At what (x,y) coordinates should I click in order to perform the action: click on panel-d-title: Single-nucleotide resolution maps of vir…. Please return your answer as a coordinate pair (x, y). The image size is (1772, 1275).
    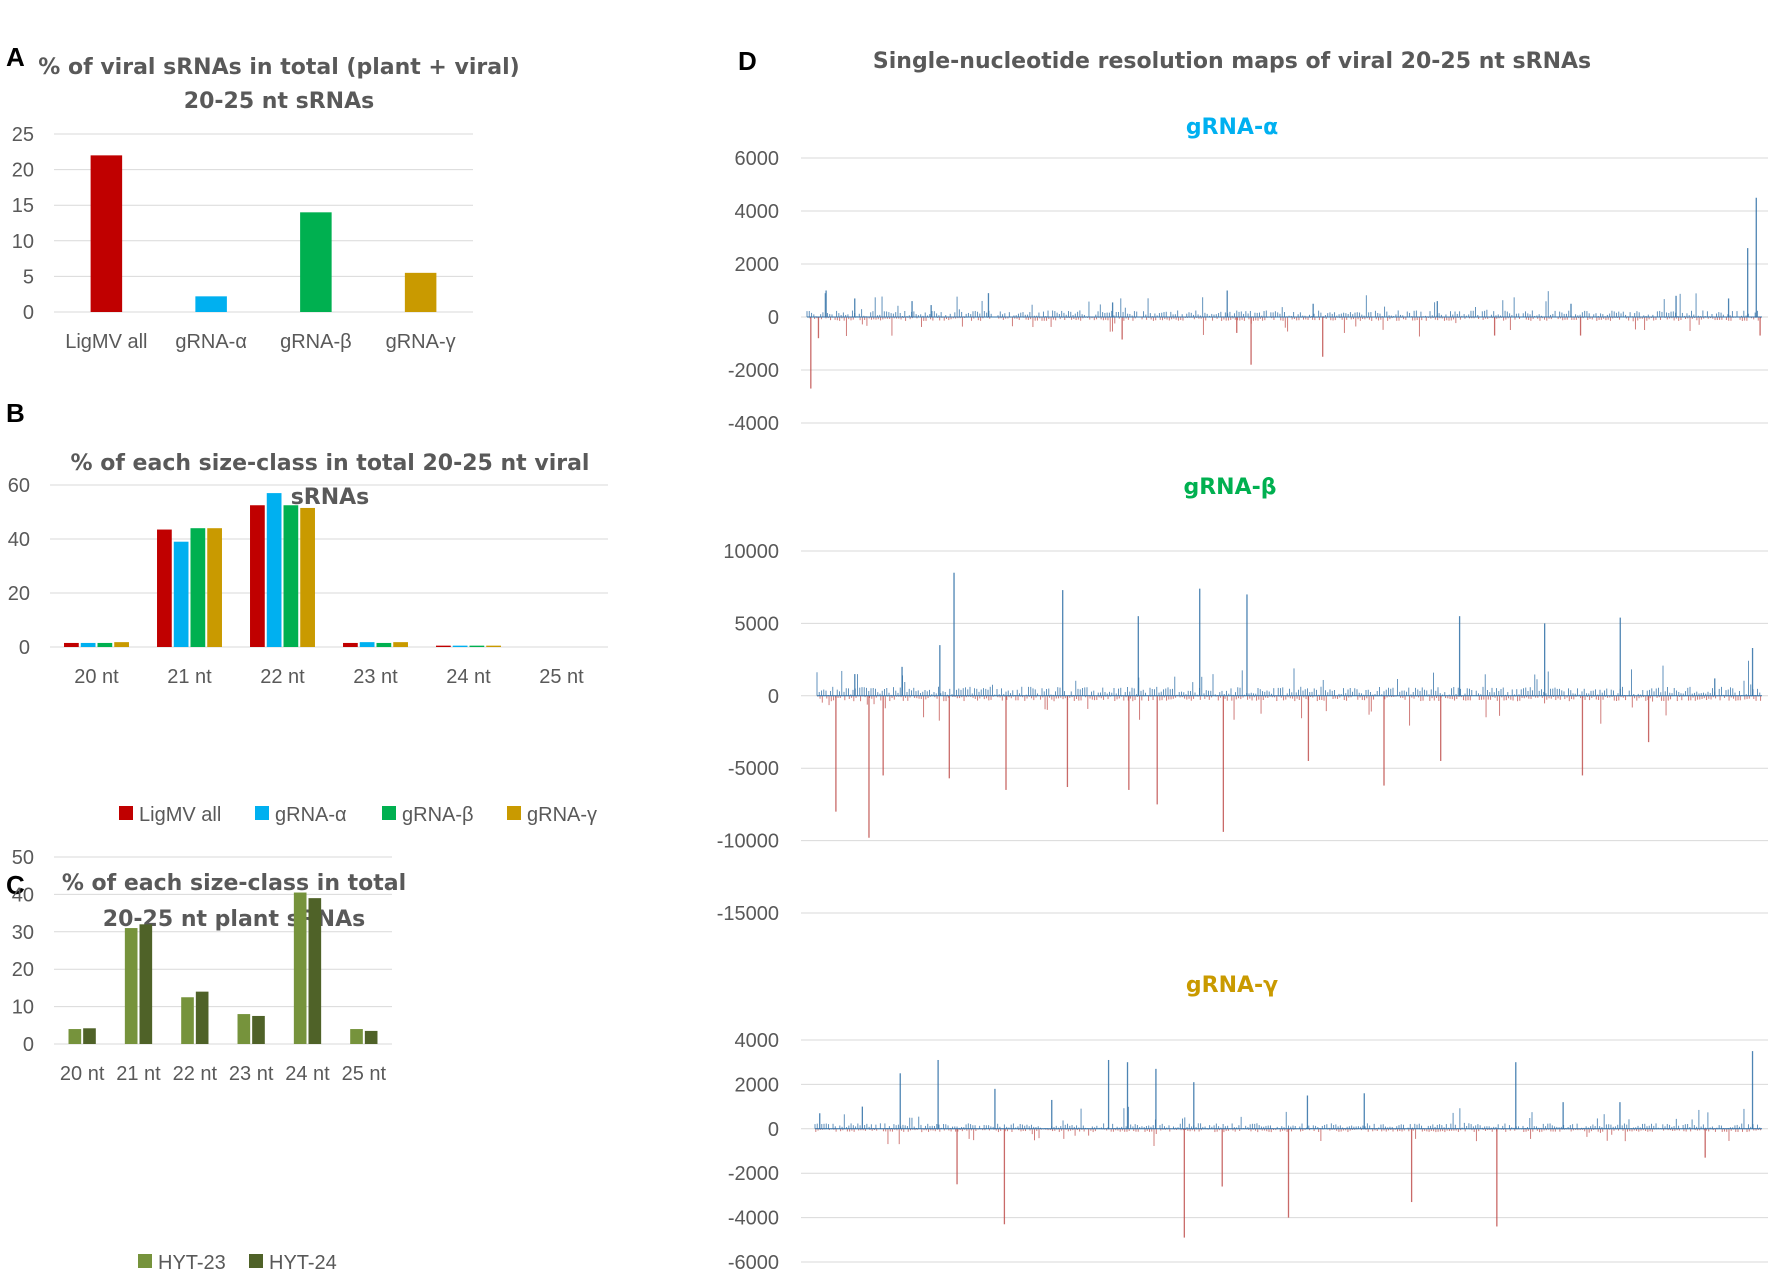
    Looking at the image, I should click on (1232, 61).